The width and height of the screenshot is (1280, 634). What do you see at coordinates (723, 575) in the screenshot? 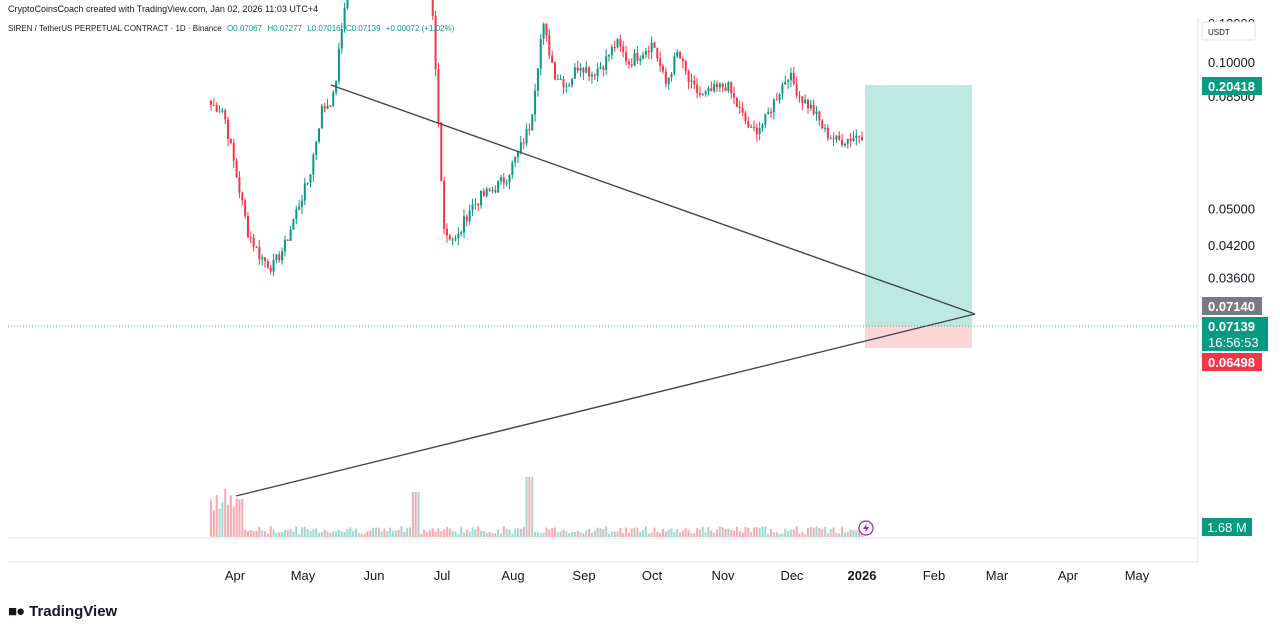
I see `x-tick-label: Nov` at bounding box center [723, 575].